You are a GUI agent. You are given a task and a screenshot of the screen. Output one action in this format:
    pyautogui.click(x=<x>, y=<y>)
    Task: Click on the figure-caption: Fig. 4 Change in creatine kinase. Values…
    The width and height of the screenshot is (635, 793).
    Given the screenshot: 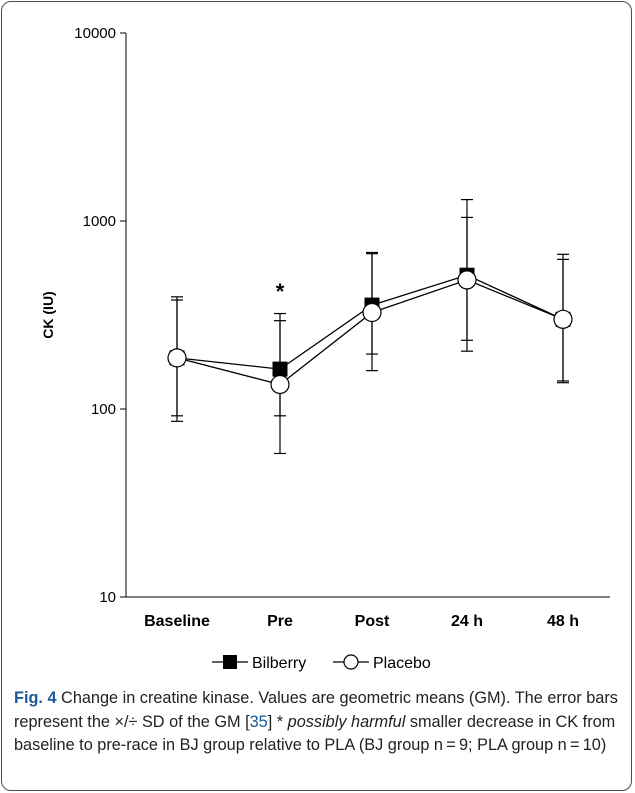 What is the action you would take?
    pyautogui.click(x=317, y=722)
    